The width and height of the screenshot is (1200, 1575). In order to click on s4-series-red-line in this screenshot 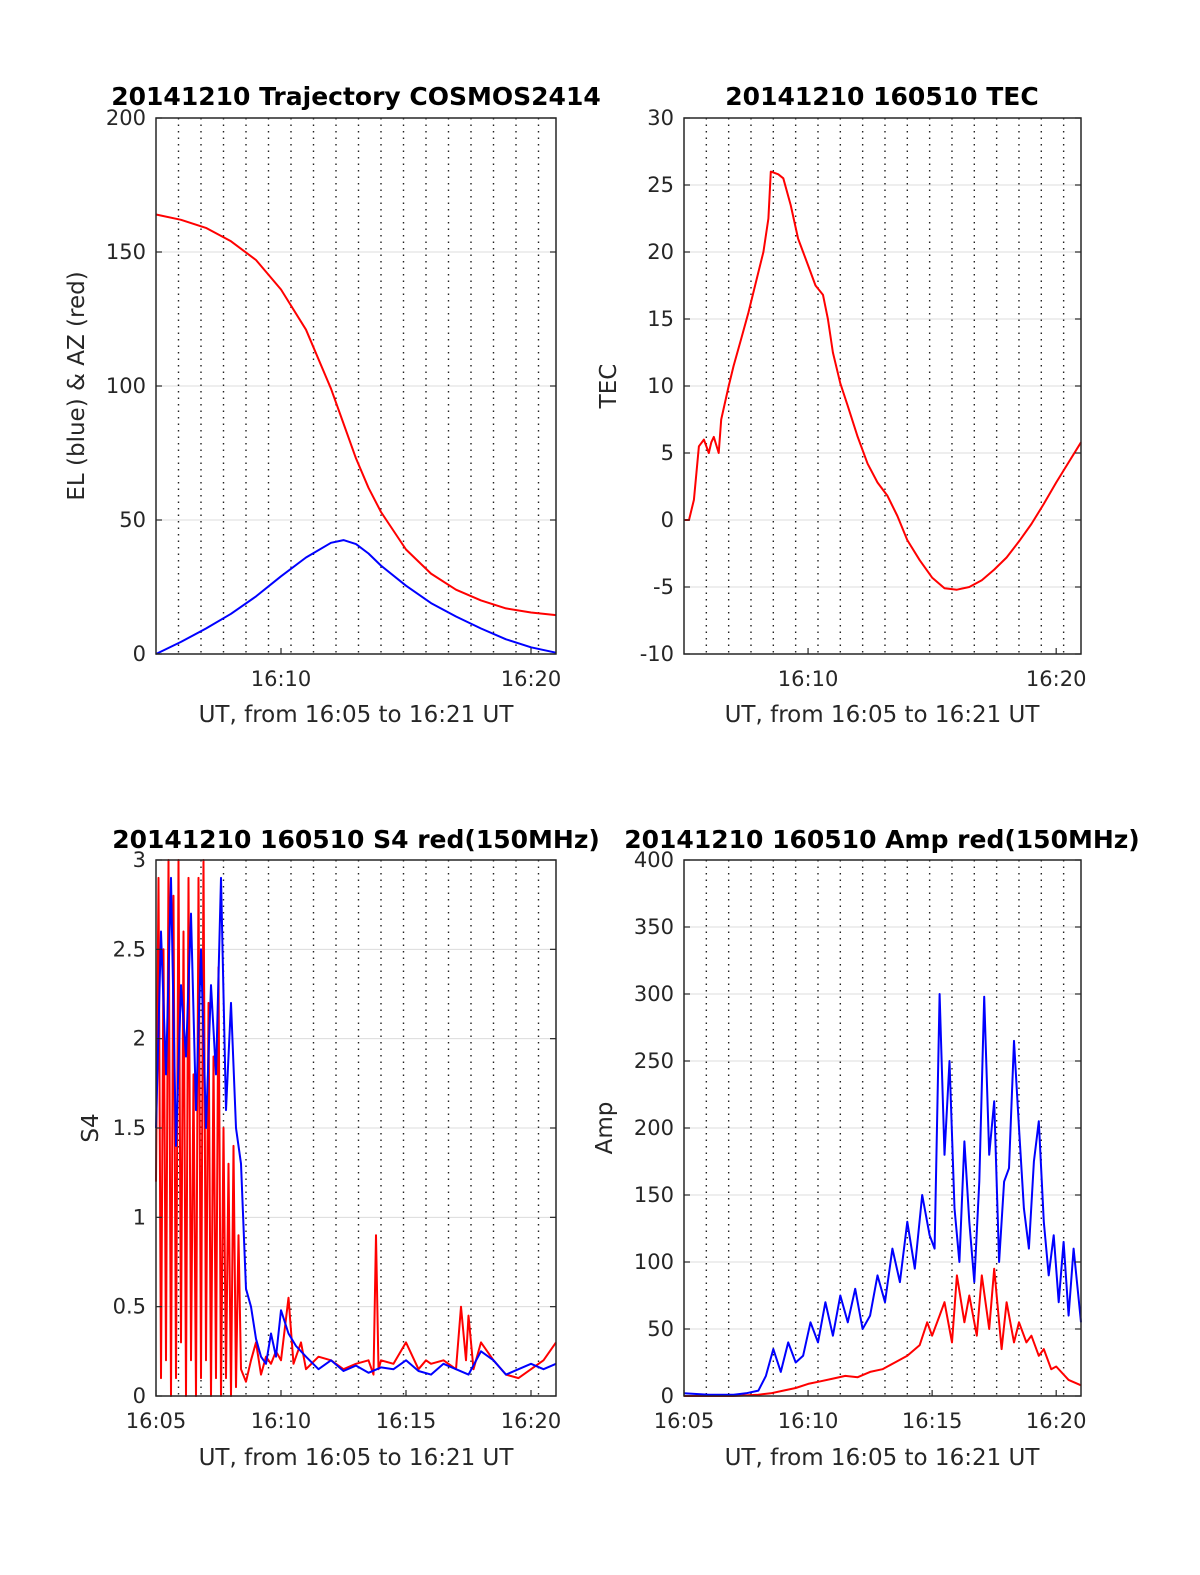, I will do `click(356, 1128)`.